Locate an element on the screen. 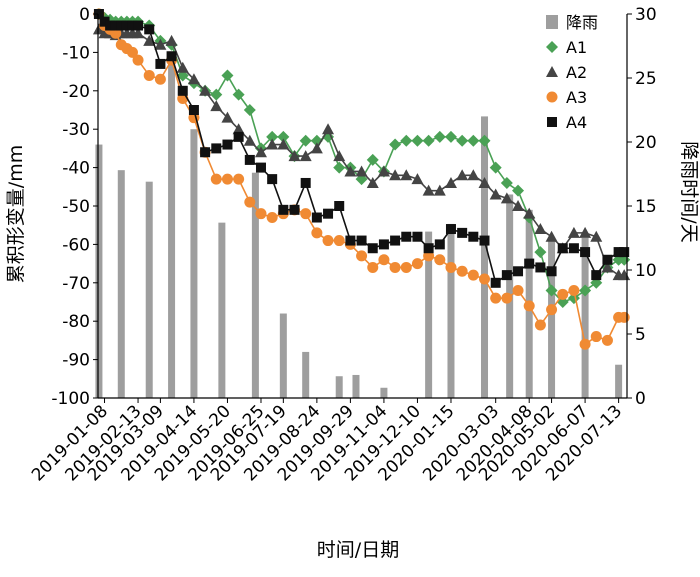 Image resolution: width=700 pixels, height=577 pixels. legend-label: 降雨 is located at coordinates (582, 22).